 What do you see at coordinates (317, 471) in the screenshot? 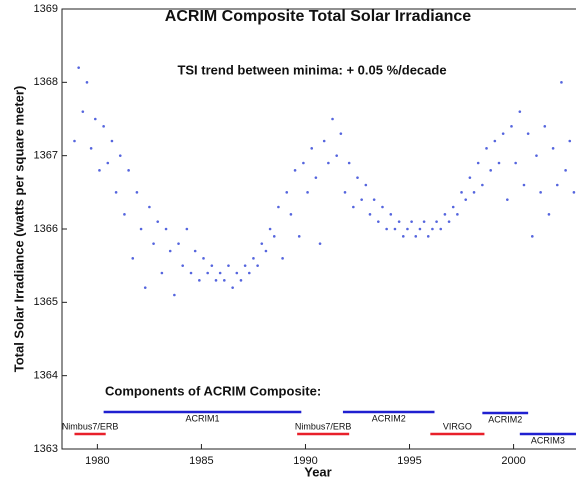
I see `x-axis-label: Year` at bounding box center [317, 471].